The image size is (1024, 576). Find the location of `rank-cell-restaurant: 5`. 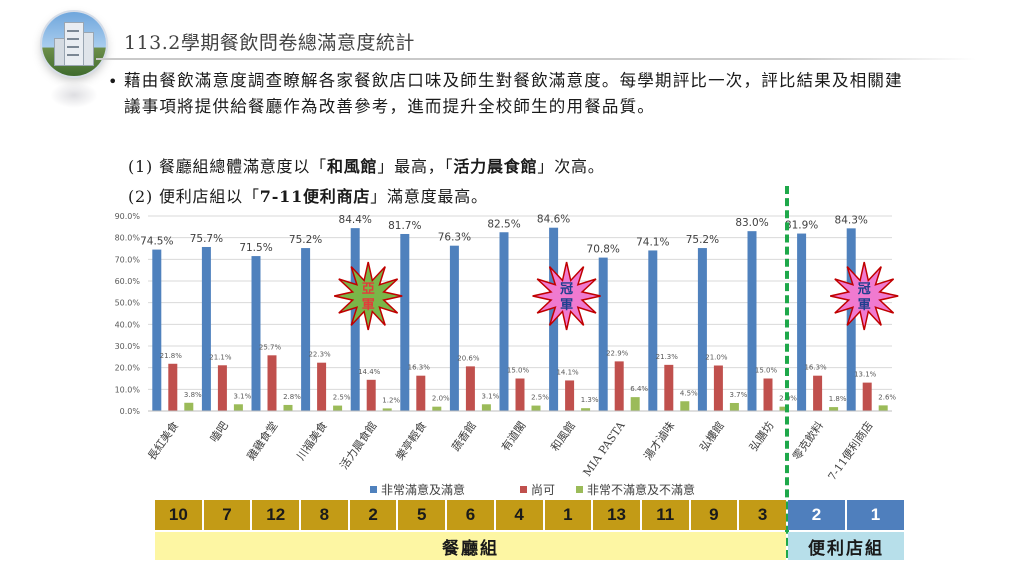

rank-cell-restaurant: 5 is located at coordinates (422, 515).